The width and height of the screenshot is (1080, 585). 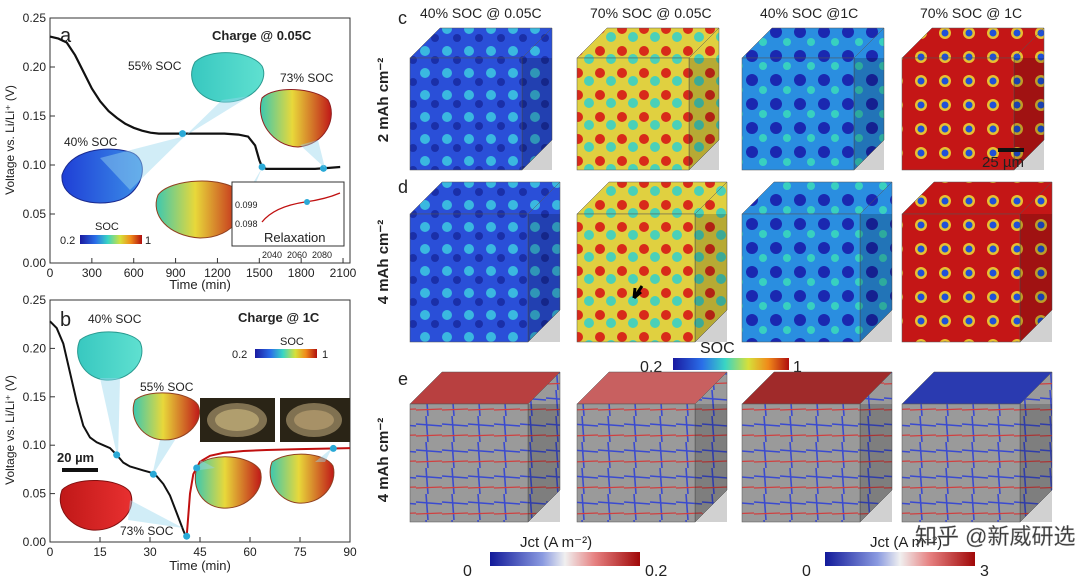 What do you see at coordinates (200, 552) in the screenshot?
I see `x-tick-label: 45` at bounding box center [200, 552].